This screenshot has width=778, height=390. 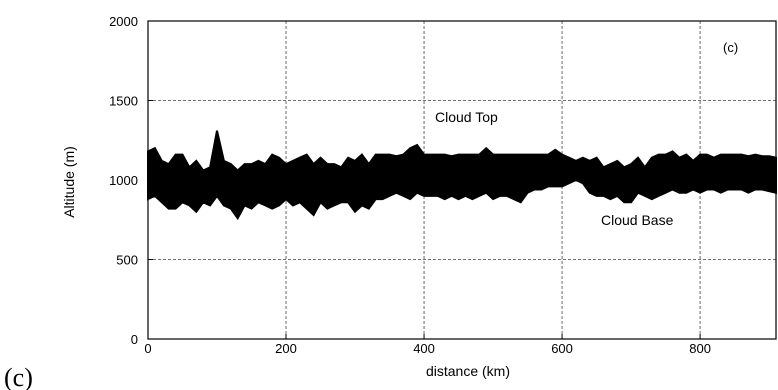 What do you see at coordinates (562, 348) in the screenshot?
I see `x-tick-label: 600` at bounding box center [562, 348].